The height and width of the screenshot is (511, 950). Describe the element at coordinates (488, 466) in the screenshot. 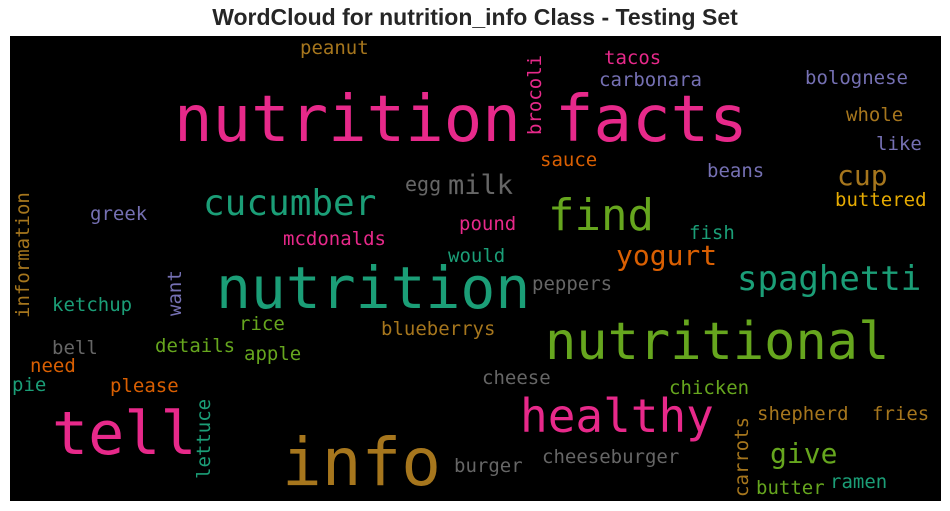

I see `word-burger: burger` at that location.